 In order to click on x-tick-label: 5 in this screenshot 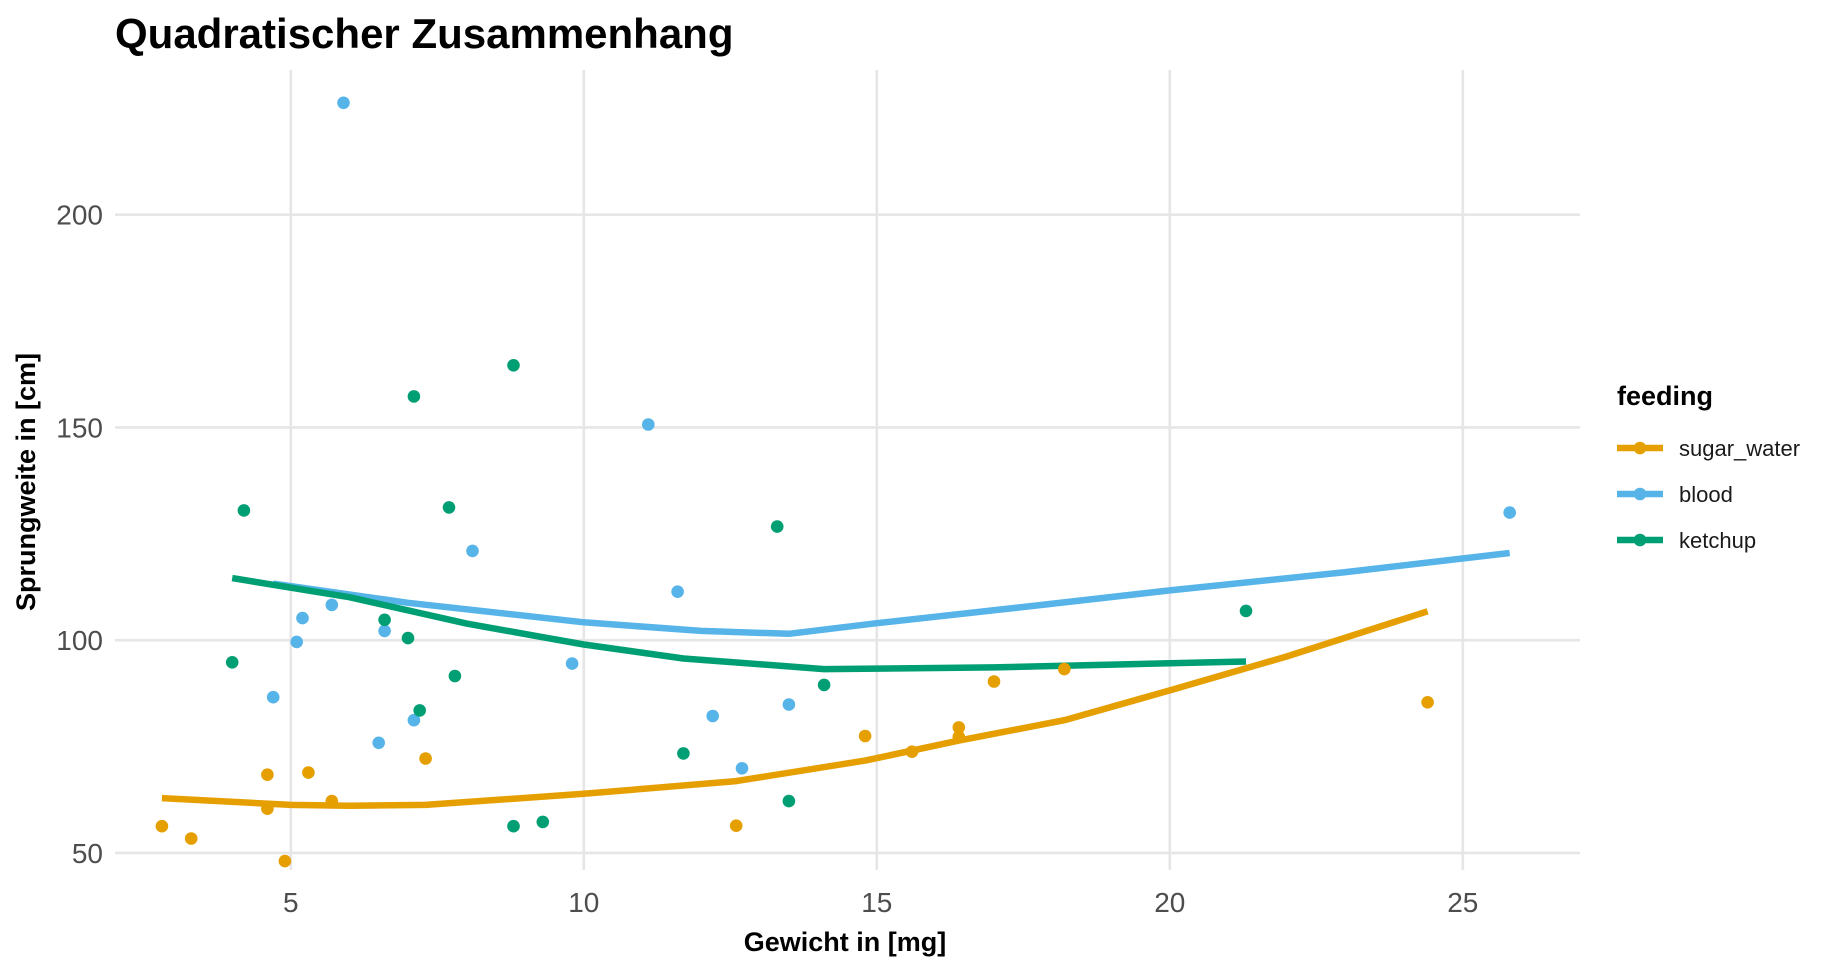, I will do `click(291, 902)`.